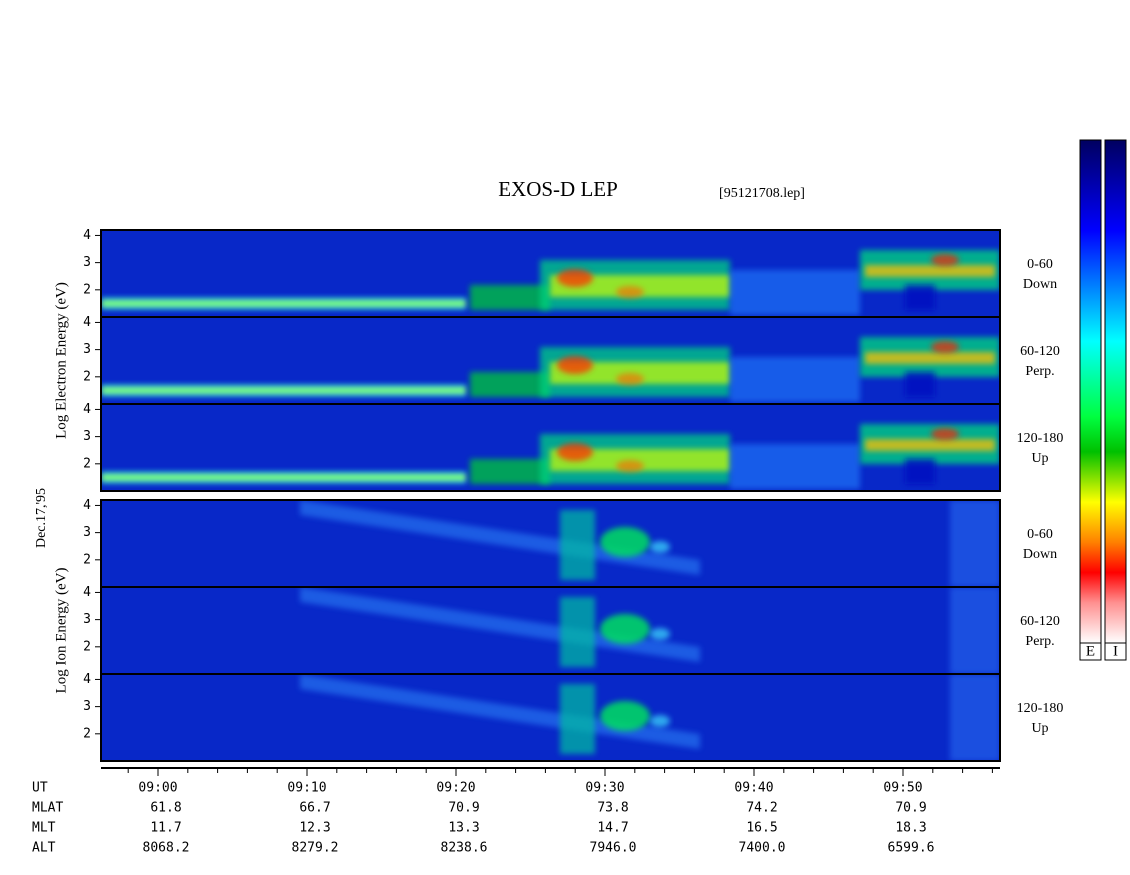  Describe the element at coordinates (902, 788) in the screenshot. I see `x-tick-label: 09:50` at that location.